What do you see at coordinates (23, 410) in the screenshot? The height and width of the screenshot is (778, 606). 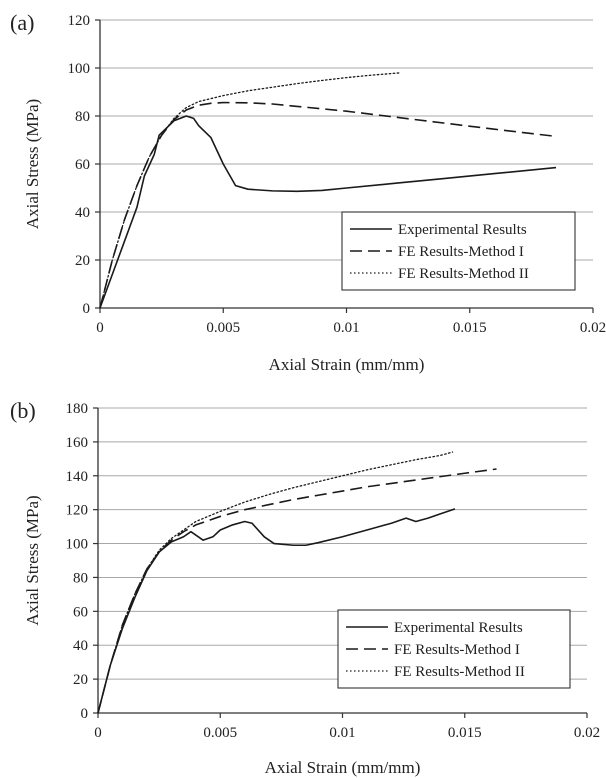 I see `panel-label: (b)` at bounding box center [23, 410].